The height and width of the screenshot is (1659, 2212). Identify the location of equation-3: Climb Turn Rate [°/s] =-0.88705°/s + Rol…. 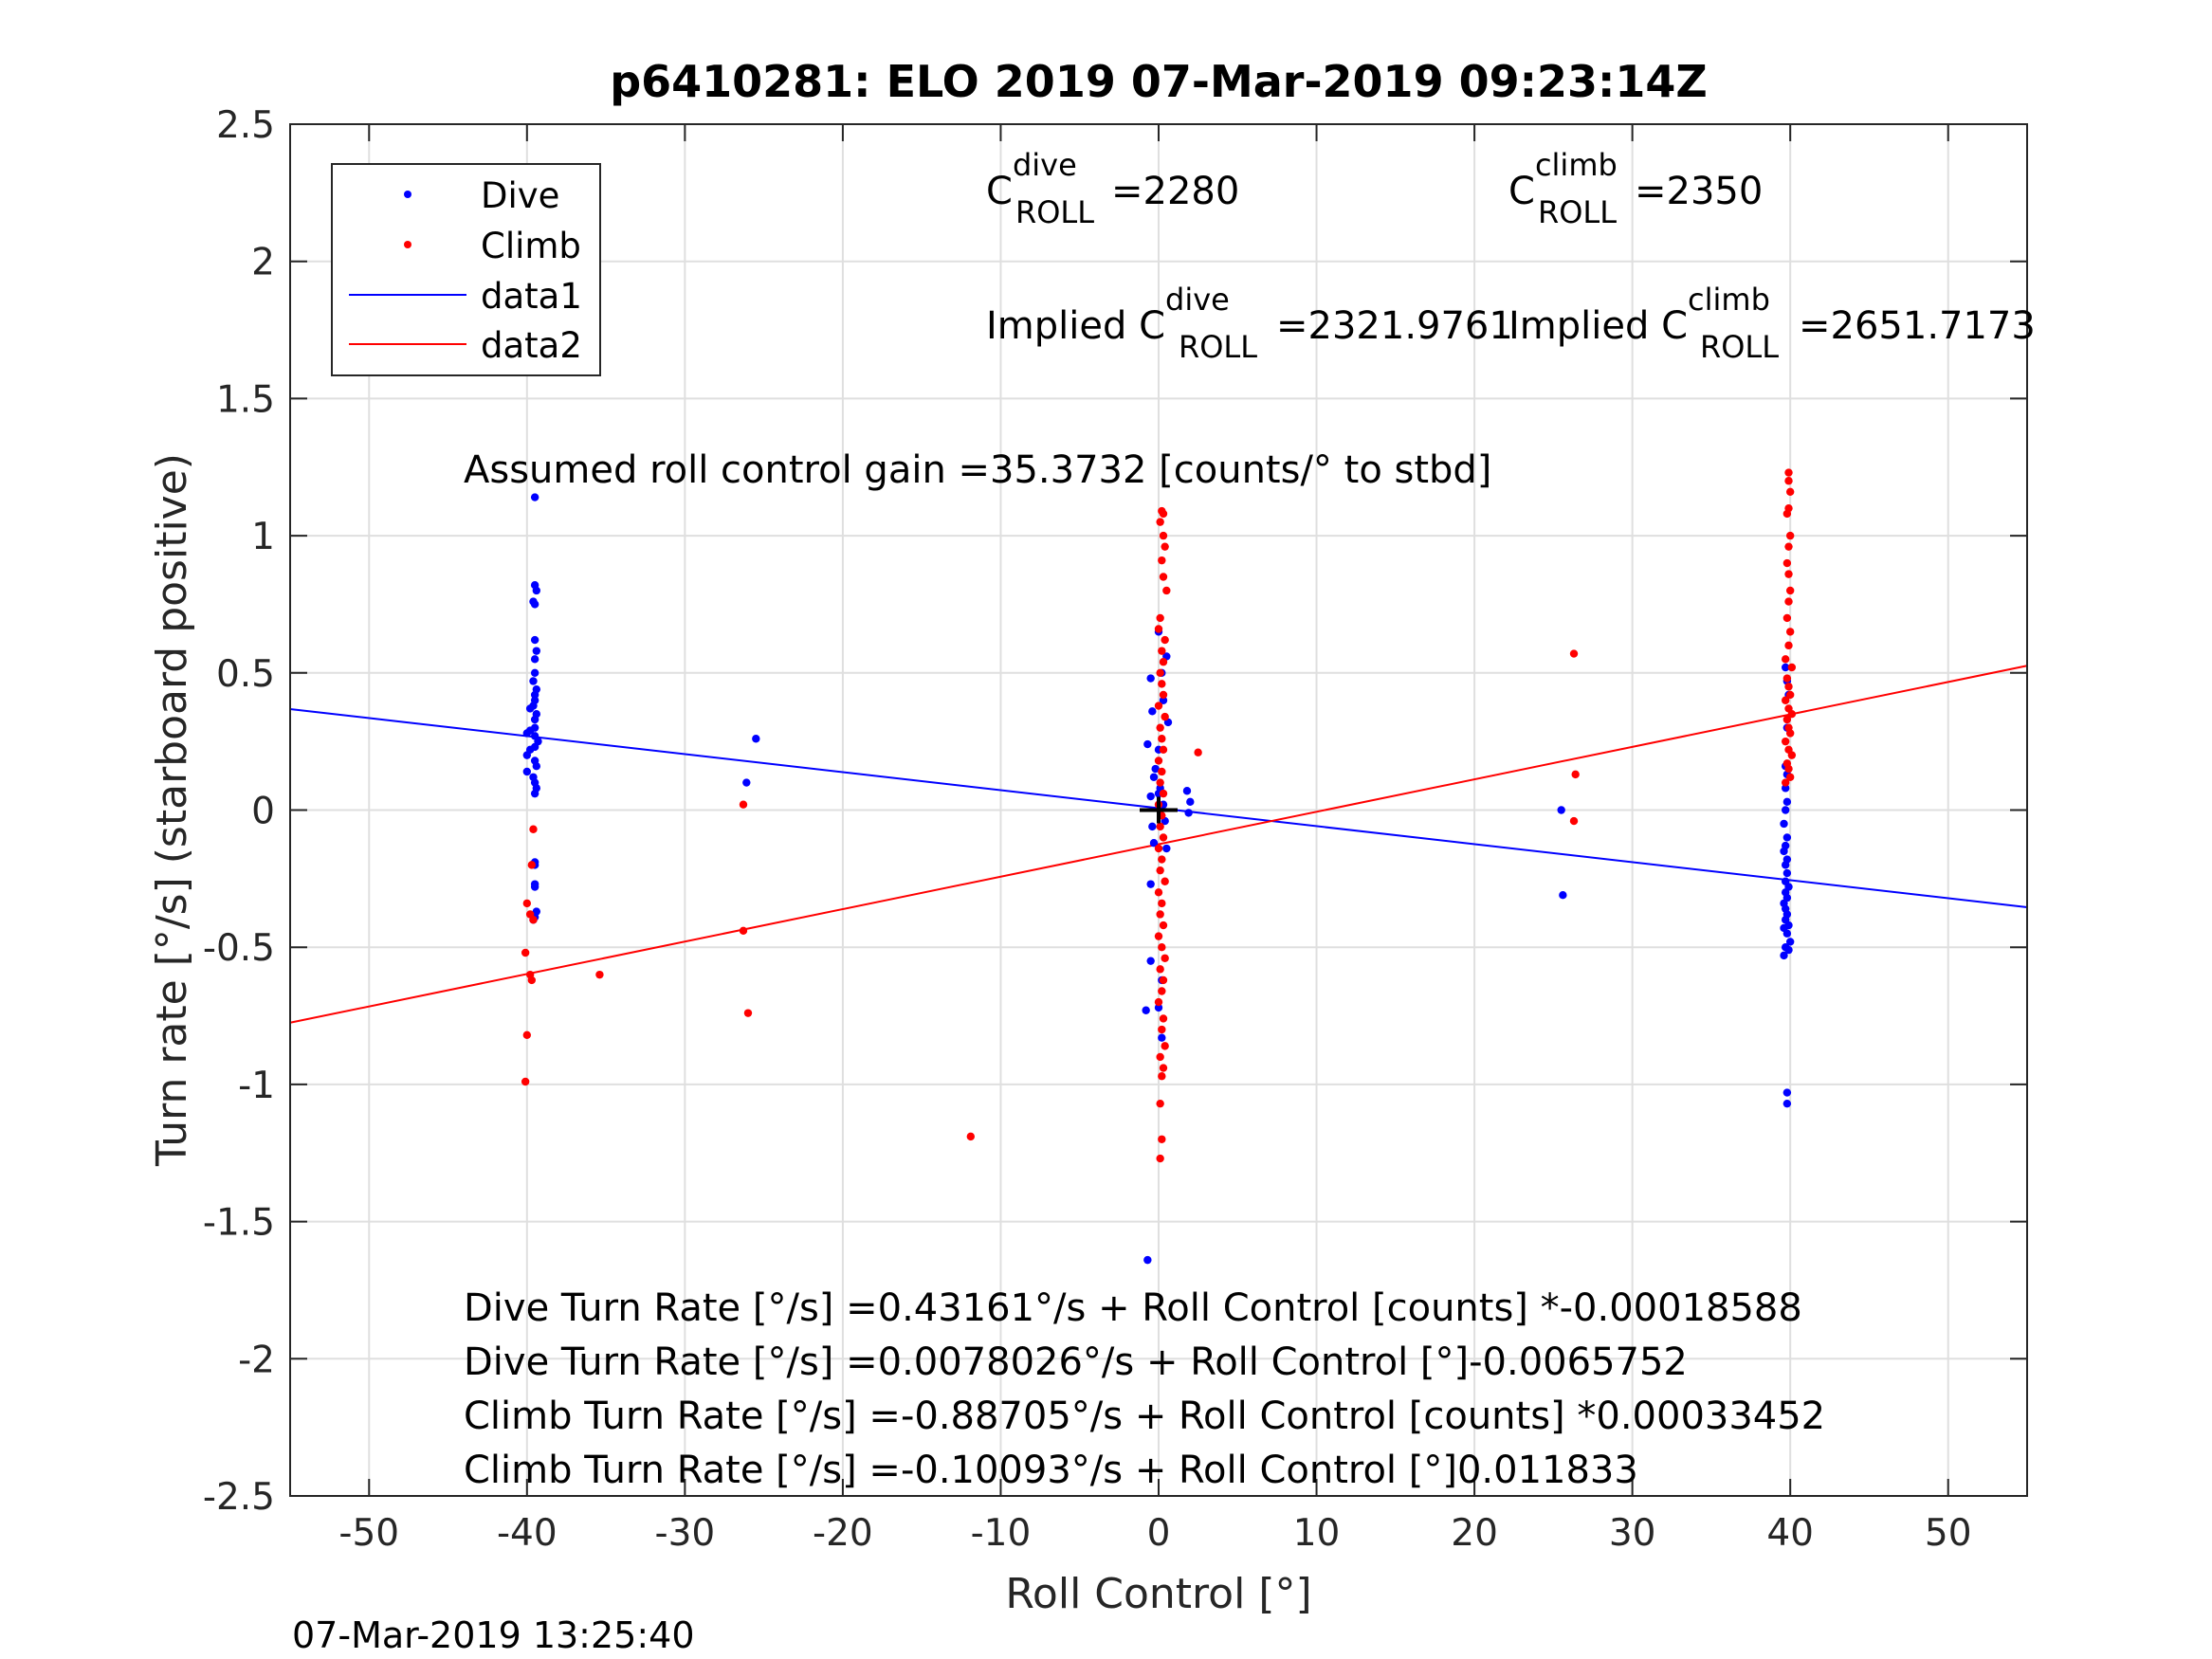
(1144, 1416).